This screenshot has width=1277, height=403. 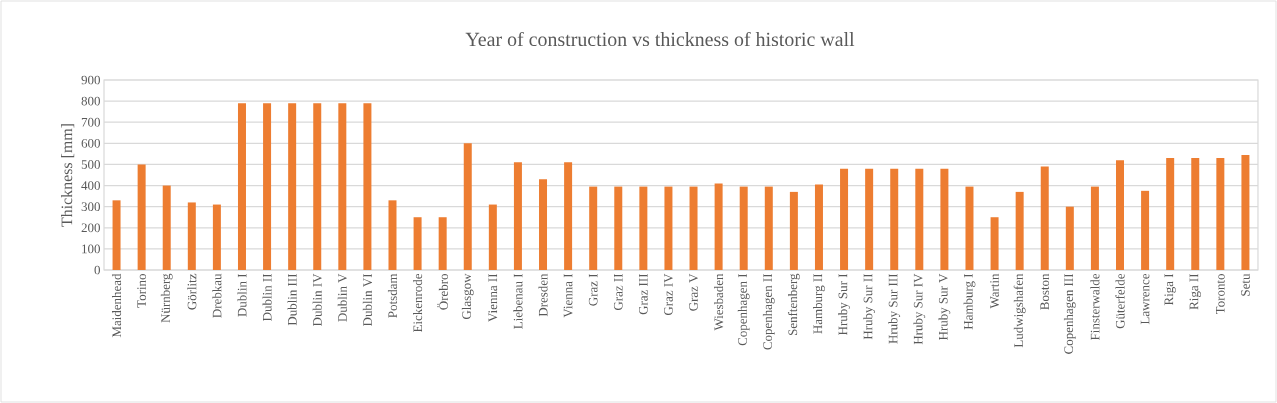 I want to click on x-tick-label: Güterfelde, so click(x=1120, y=301).